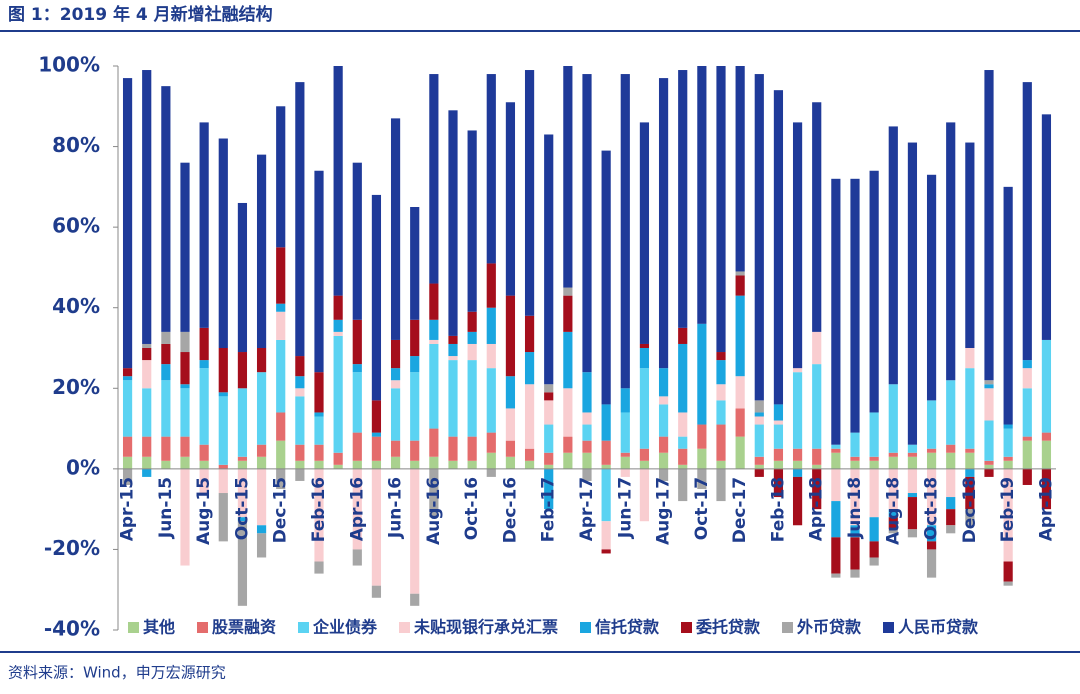 This screenshot has height=694, width=1080. Describe the element at coordinates (76, 387) in the screenshot. I see `y-tick-label: 20%` at that location.